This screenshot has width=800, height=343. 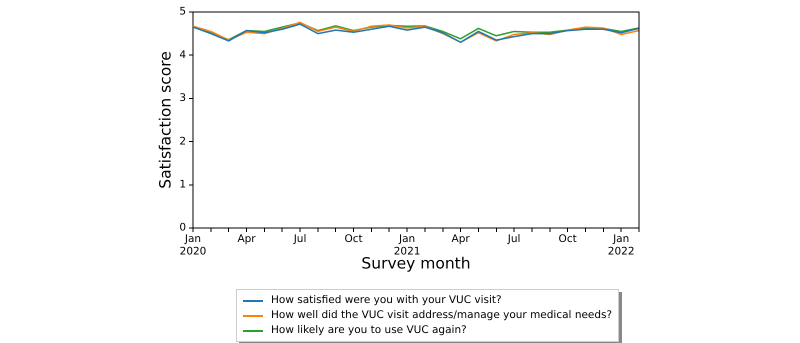 What do you see at coordinates (182, 184) in the screenshot?
I see `y-tick-label: 1` at bounding box center [182, 184].